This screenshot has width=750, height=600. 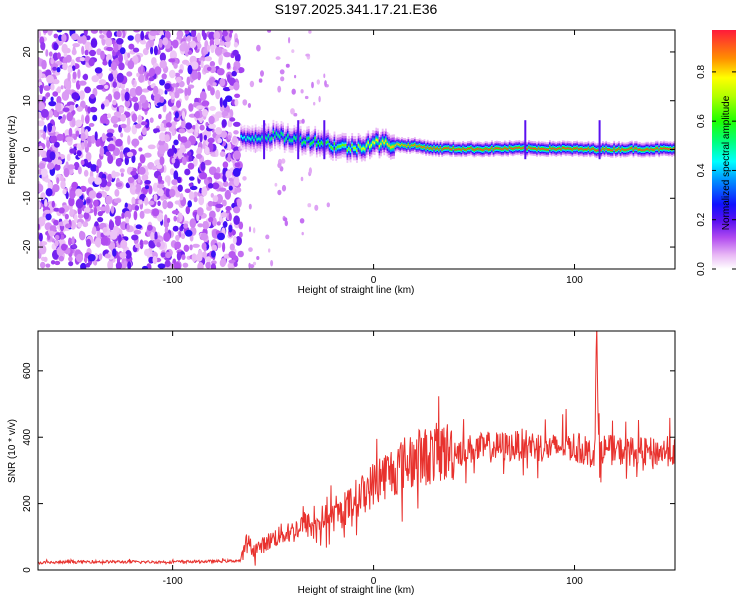 I want to click on colorbar-tick-label: 0.2, so click(x=701, y=219).